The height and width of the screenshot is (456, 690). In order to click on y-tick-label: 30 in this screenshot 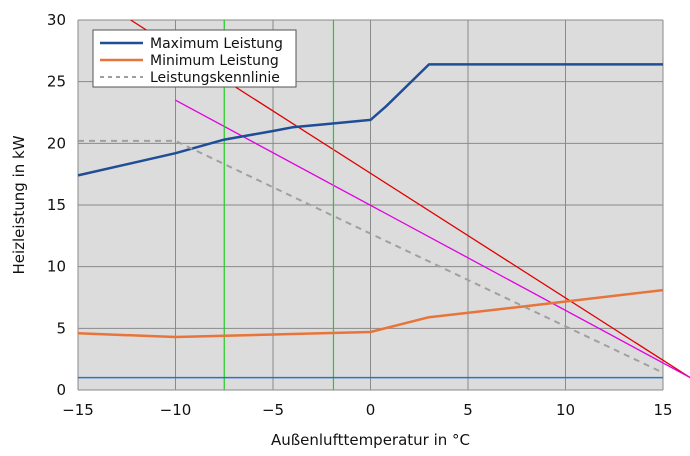, I will do `click(56, 20)`.